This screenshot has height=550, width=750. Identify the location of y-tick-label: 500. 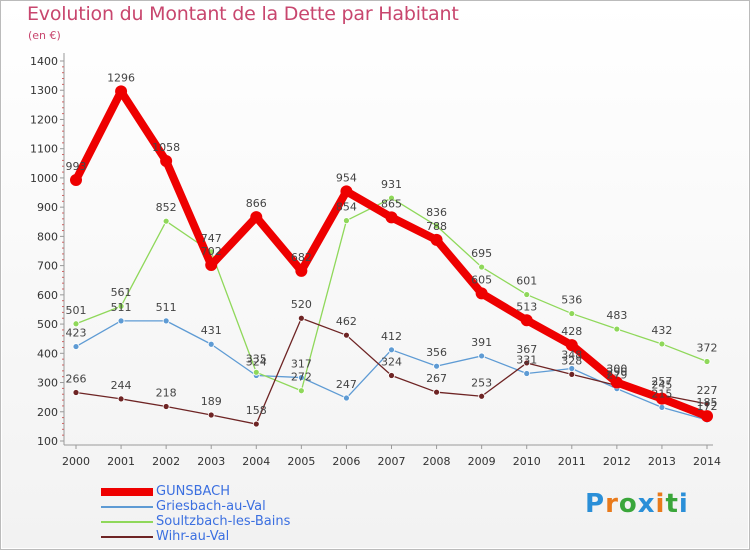
(47, 324).